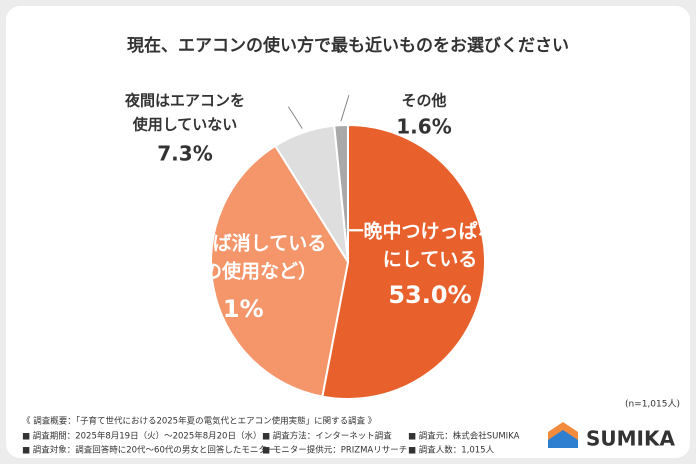 This screenshot has width=696, height=464. I want to click on footer-item: ■ モニター提供元：PRIZMAリサーチ, so click(334, 450).